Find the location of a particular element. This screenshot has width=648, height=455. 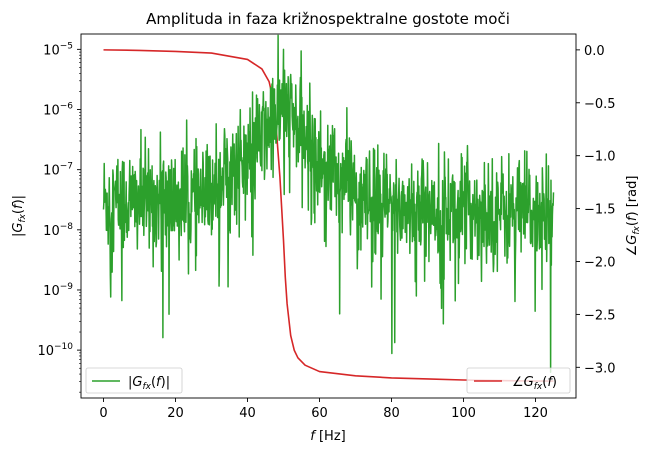

y-right-tick-label: −1.5 is located at coordinates (600, 210).